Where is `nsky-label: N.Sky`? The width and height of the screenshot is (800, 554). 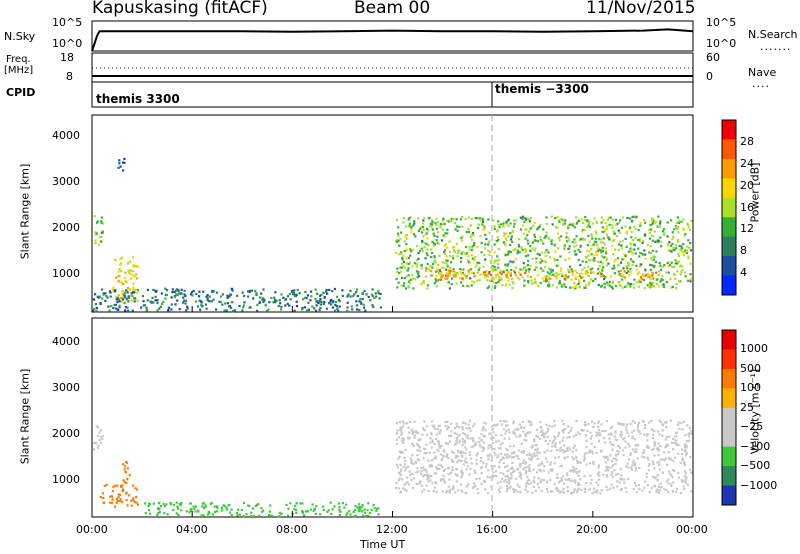 nsky-label: N.Sky is located at coordinates (20, 36).